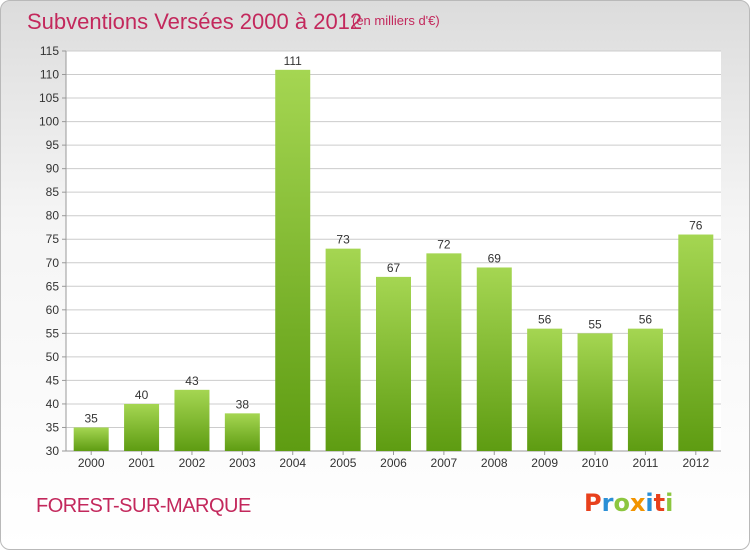 Image resolution: width=750 pixels, height=550 pixels. I want to click on data-label: 43, so click(192, 381).